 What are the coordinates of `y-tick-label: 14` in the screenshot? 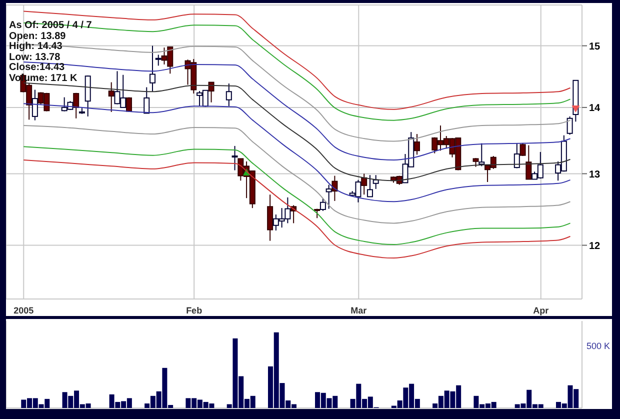 It's located at (595, 108).